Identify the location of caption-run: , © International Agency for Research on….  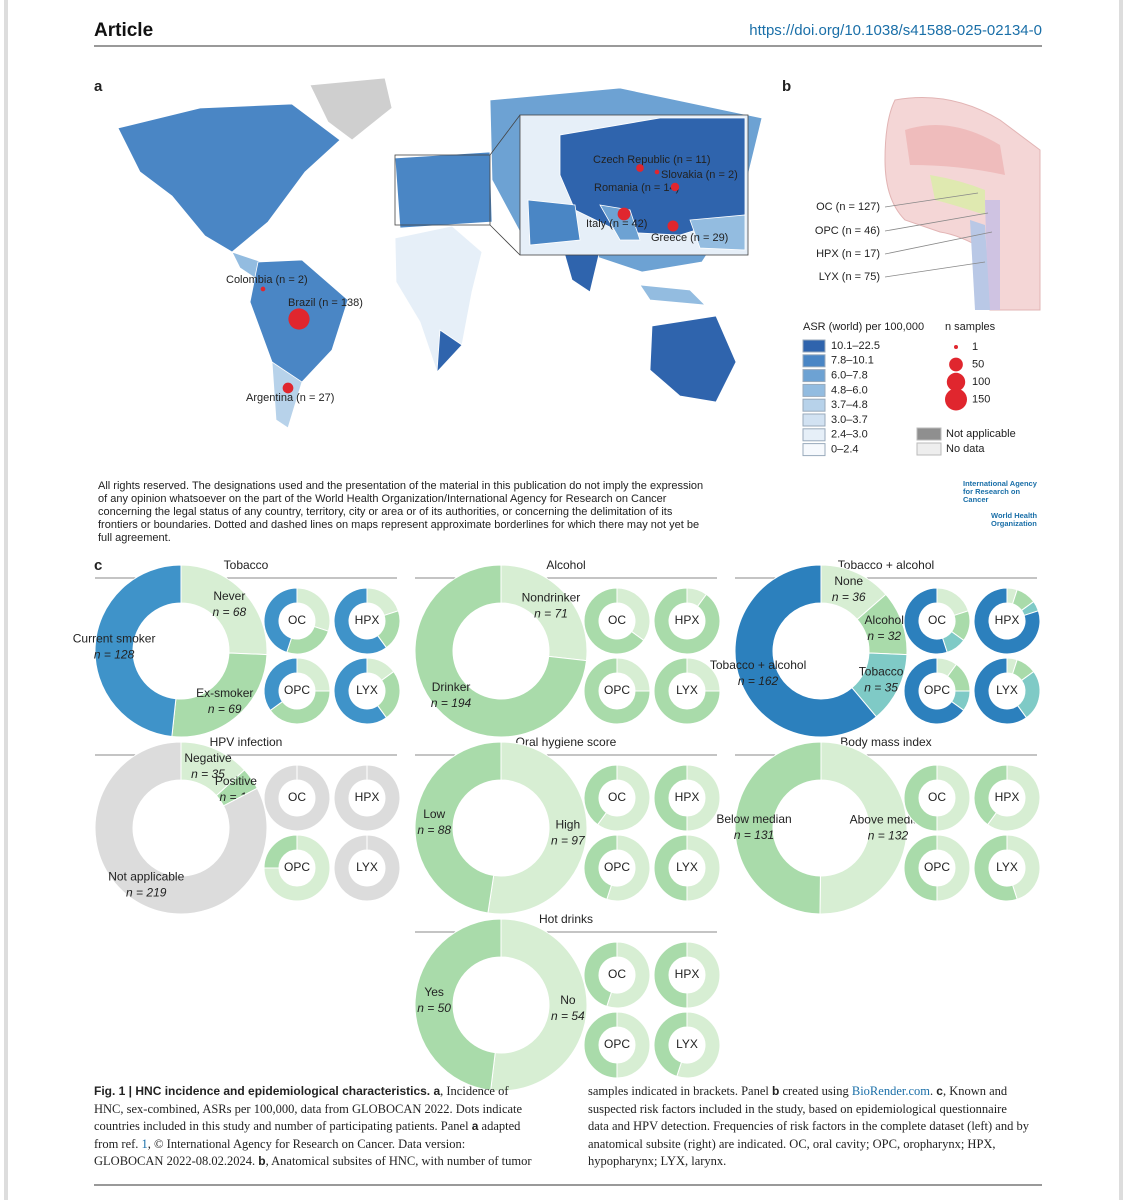
(280, 1152).